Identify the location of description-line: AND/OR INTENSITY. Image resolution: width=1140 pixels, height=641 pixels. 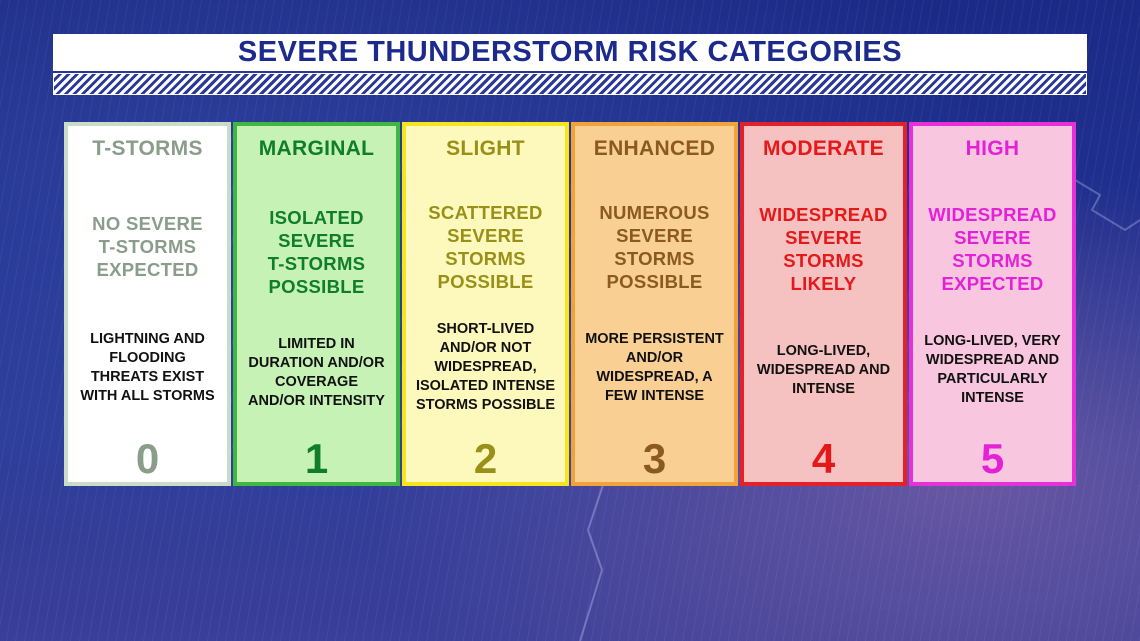
(316, 401).